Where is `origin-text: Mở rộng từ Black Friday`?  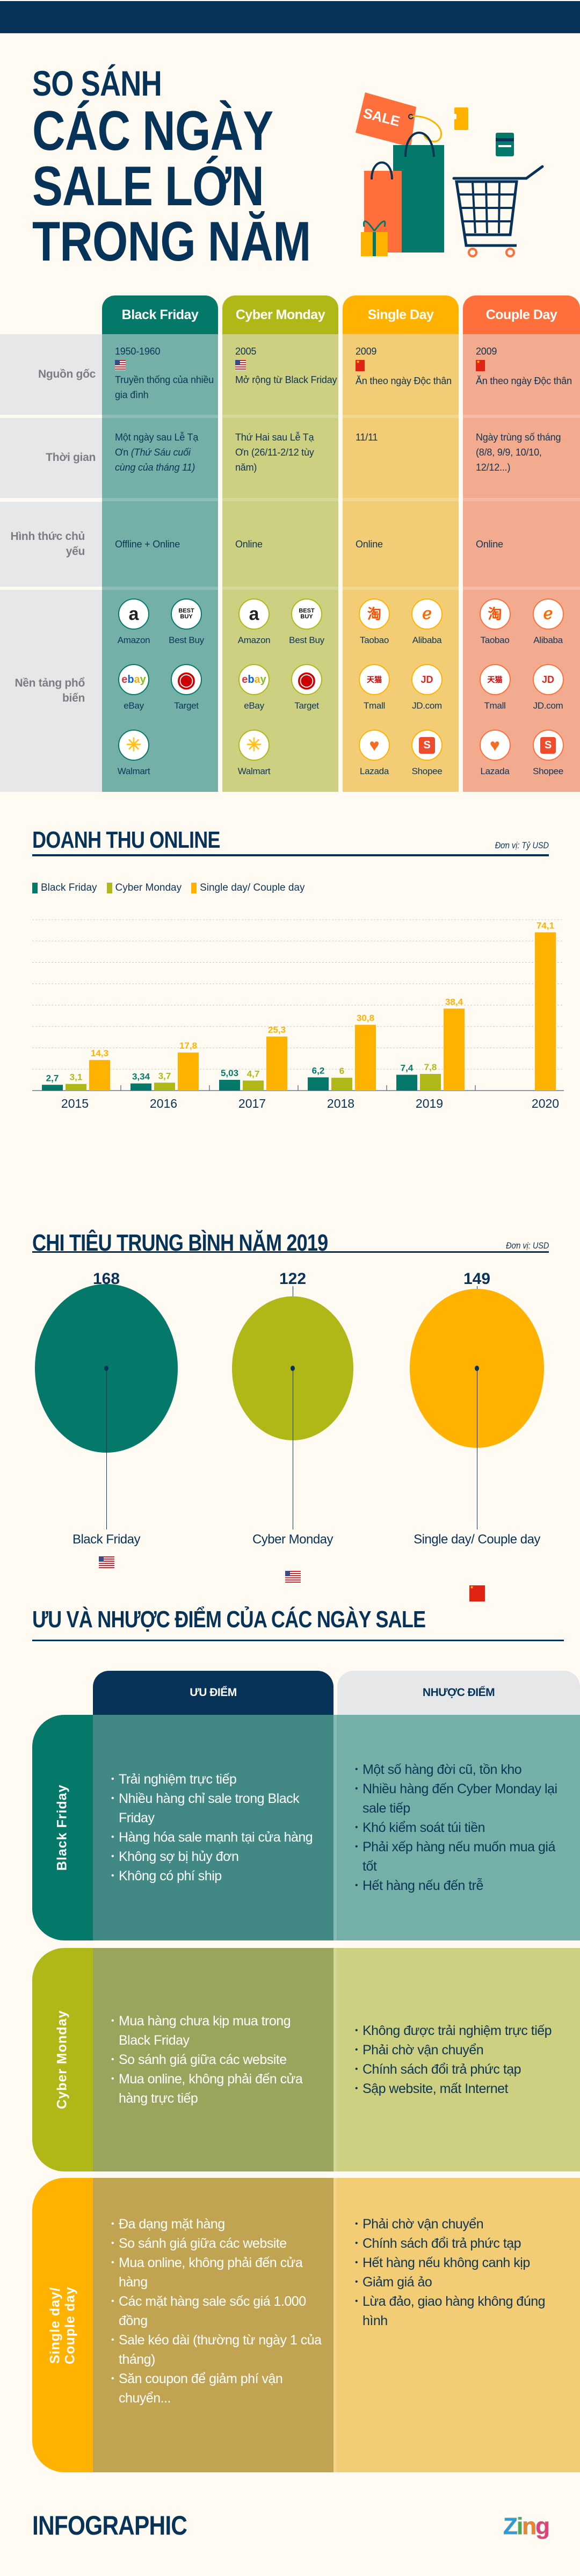 origin-text: Mở rộng từ Black Friday is located at coordinates (286, 379).